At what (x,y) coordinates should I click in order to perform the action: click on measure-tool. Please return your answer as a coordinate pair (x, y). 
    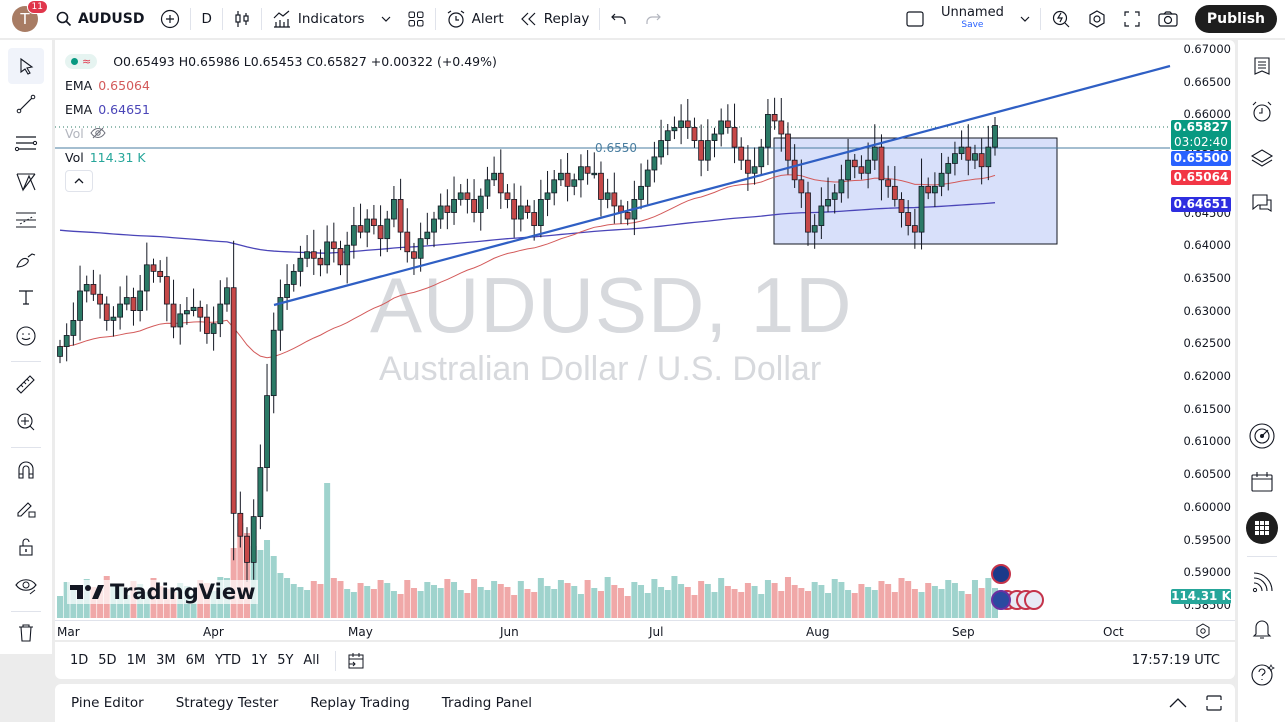
    Looking at the image, I should click on (26, 384).